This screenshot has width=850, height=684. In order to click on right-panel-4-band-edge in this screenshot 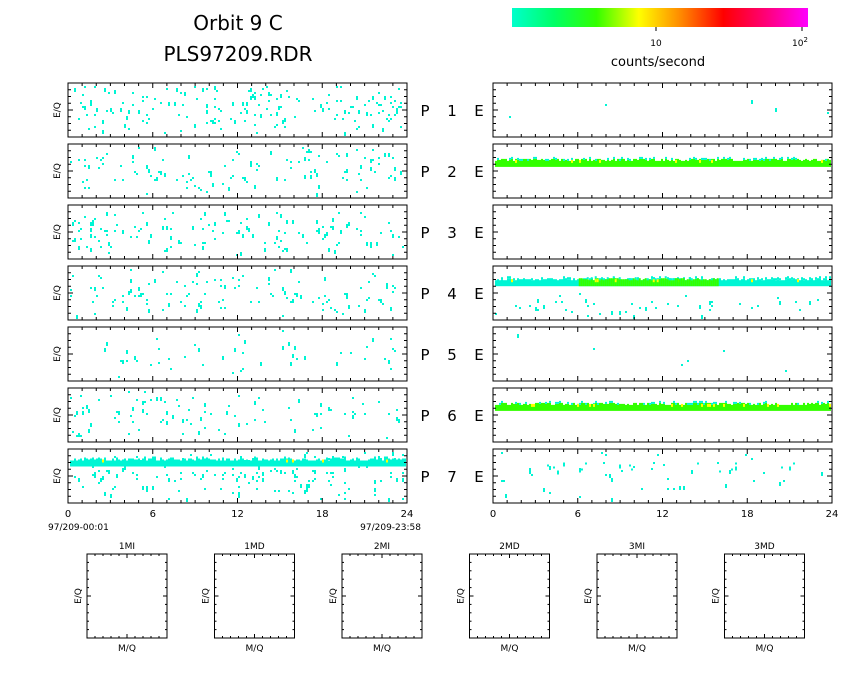, I will do `click(702, 277)`.